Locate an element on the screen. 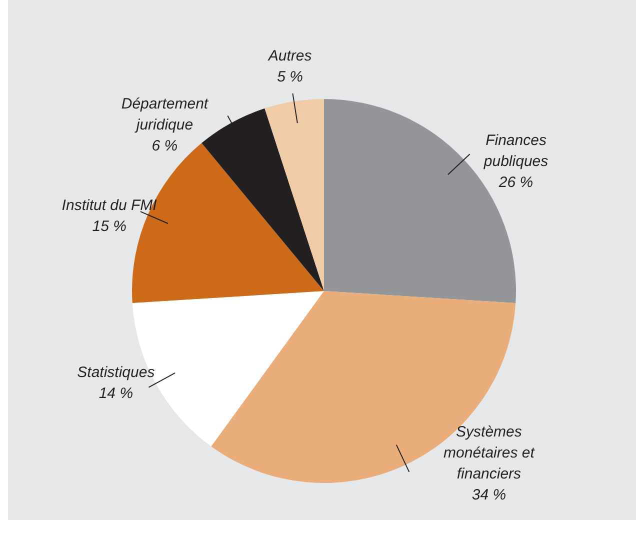 Image resolution: width=636 pixels, height=533 pixels. data-label: 14 % is located at coordinates (116, 393).